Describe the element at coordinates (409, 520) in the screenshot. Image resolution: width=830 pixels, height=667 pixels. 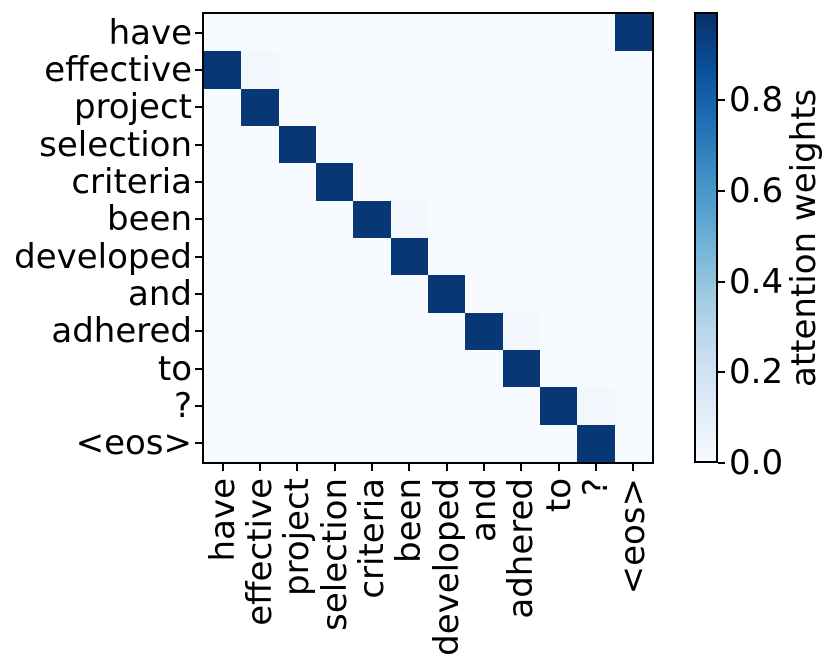
I see `x-tick-label: been` at that location.